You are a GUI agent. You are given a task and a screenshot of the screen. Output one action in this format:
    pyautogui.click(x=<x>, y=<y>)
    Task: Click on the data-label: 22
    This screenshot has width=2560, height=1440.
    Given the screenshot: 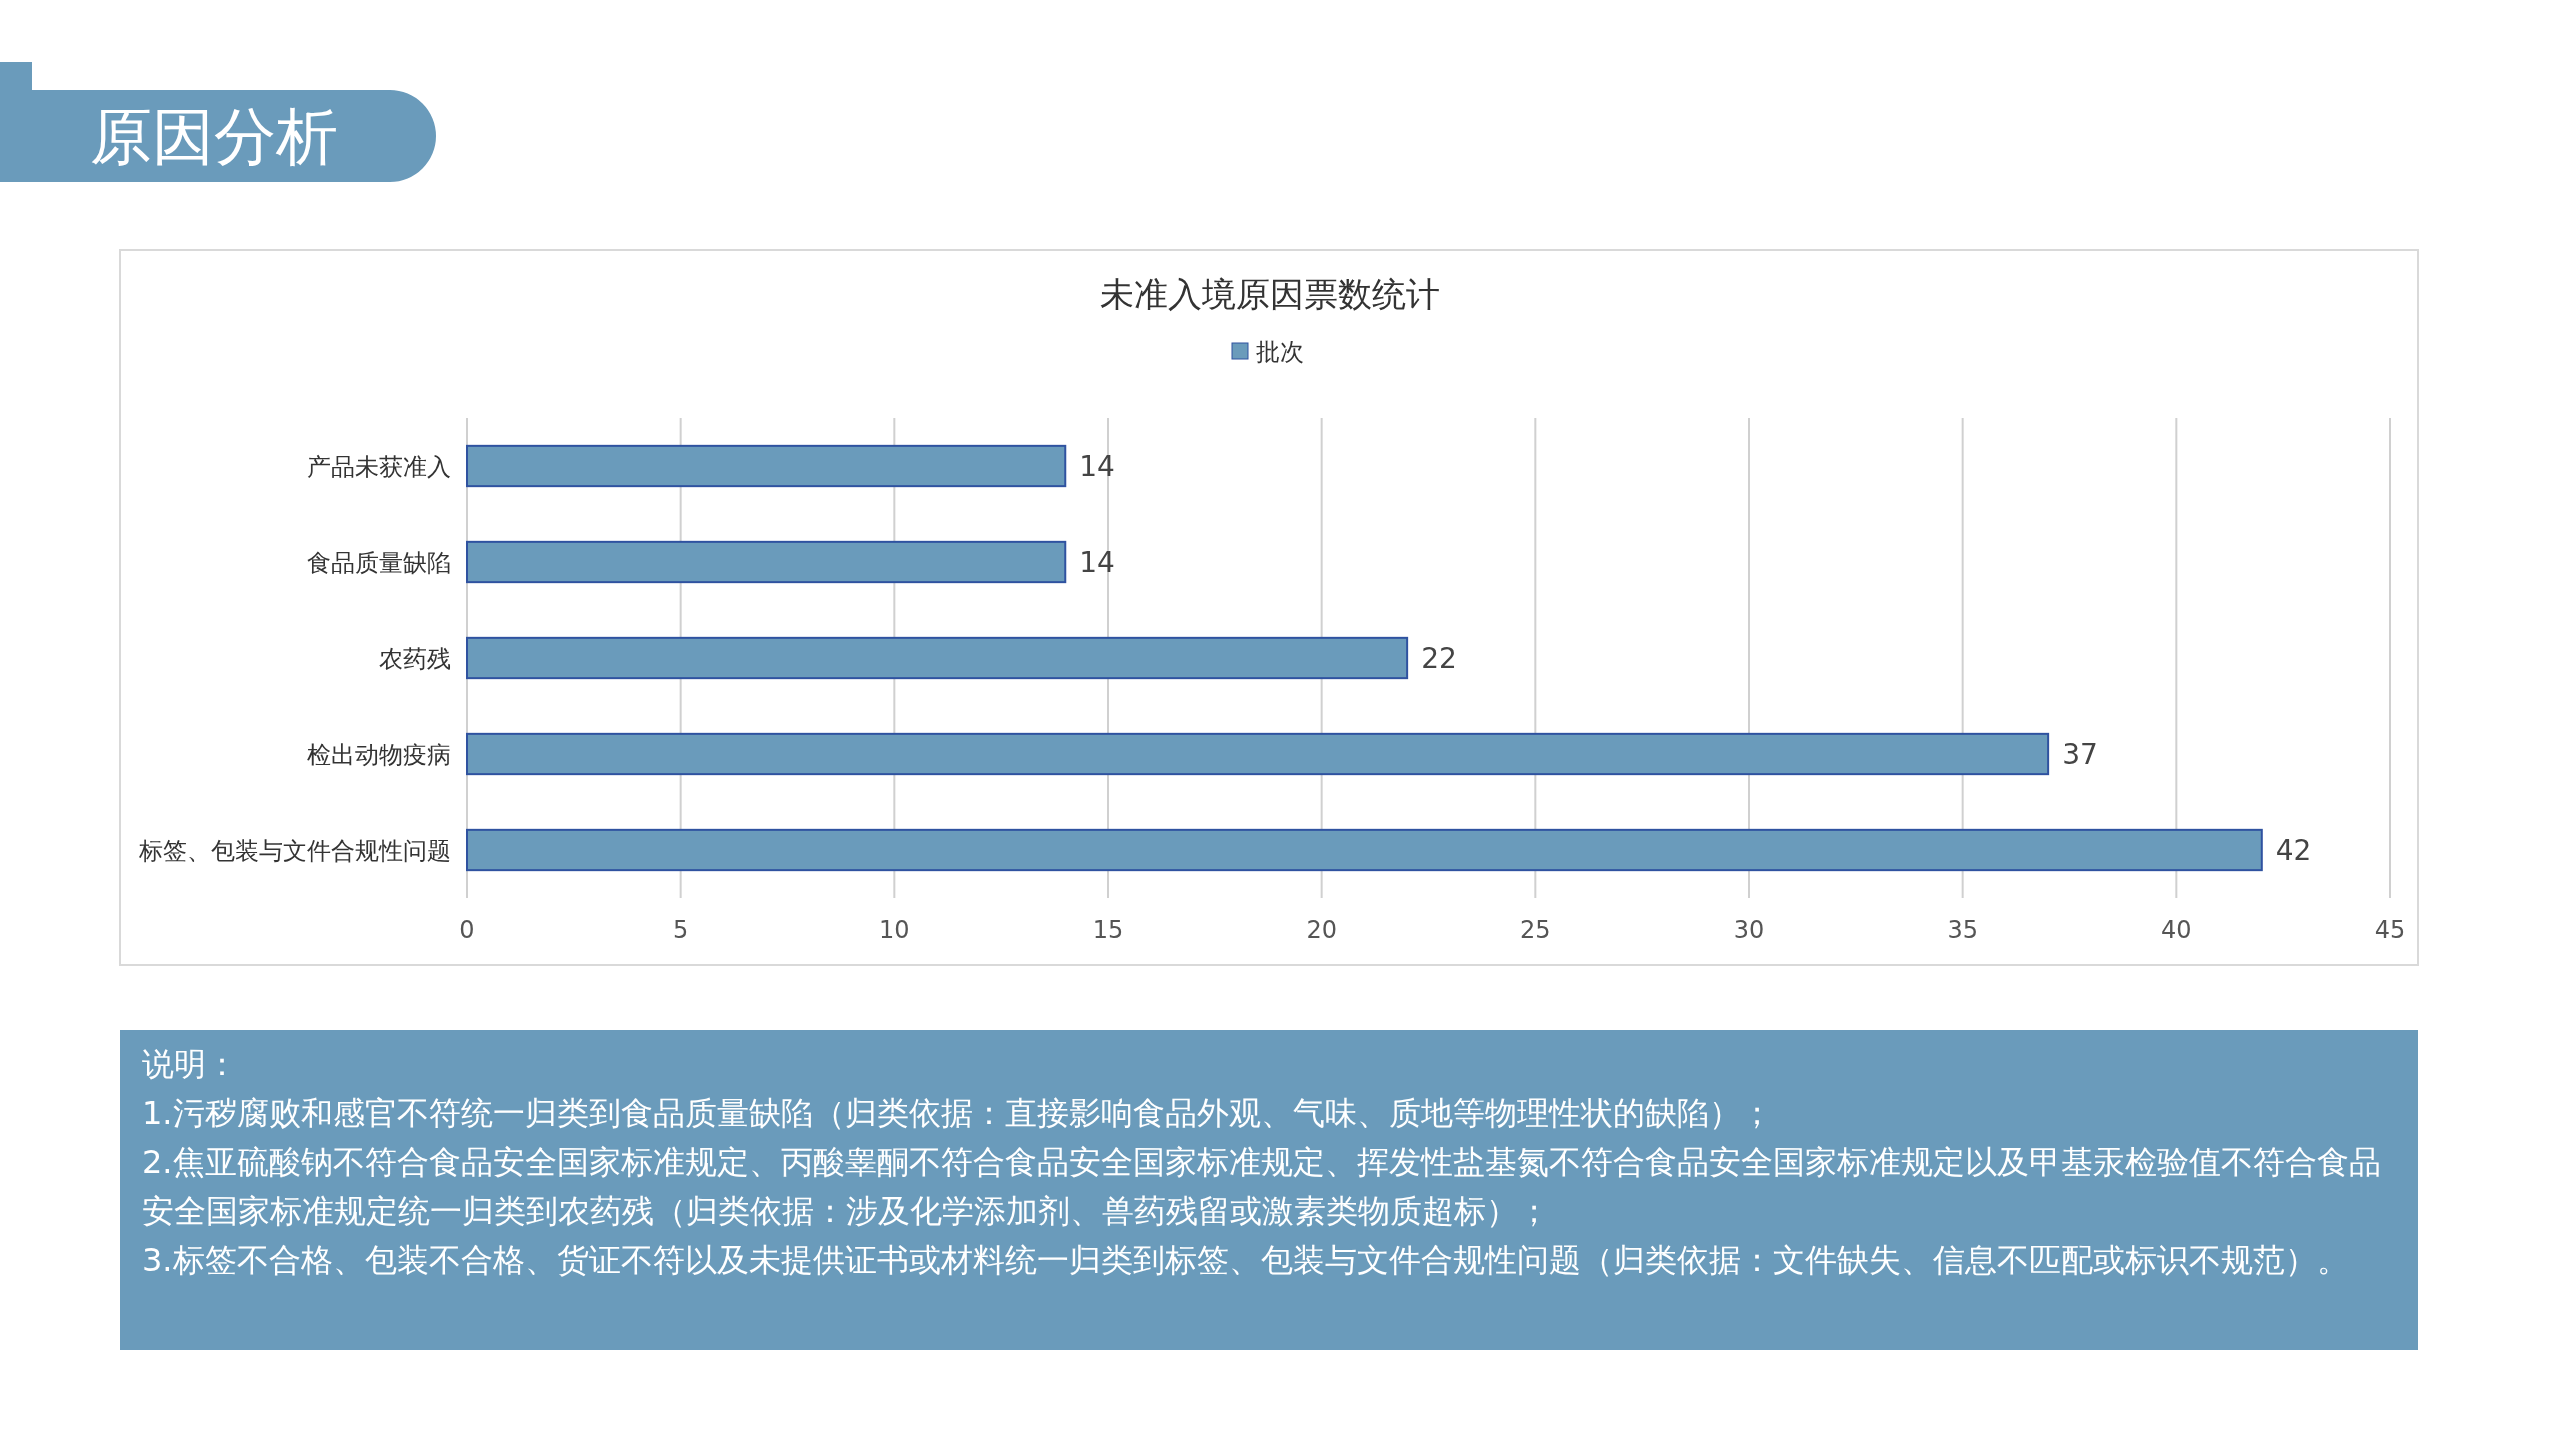 What is the action you would take?
    pyautogui.click(x=1439, y=658)
    